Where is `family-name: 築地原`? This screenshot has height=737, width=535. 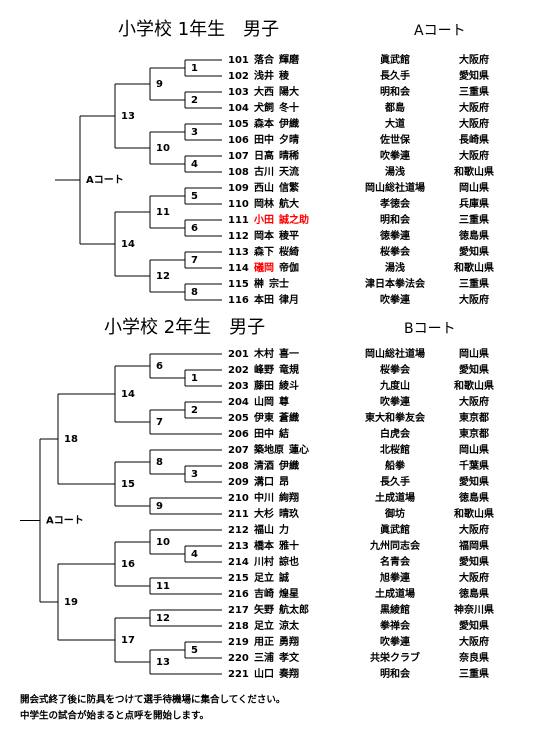 family-name: 築地原 is located at coordinates (268, 449).